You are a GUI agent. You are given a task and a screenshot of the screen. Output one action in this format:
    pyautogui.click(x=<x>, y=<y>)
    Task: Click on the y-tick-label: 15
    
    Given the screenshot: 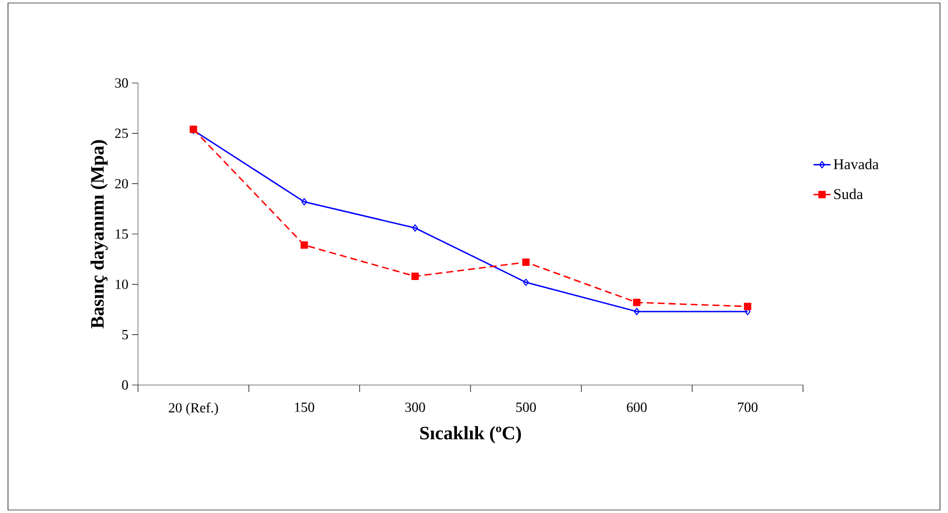 What is the action you would take?
    pyautogui.click(x=122, y=234)
    